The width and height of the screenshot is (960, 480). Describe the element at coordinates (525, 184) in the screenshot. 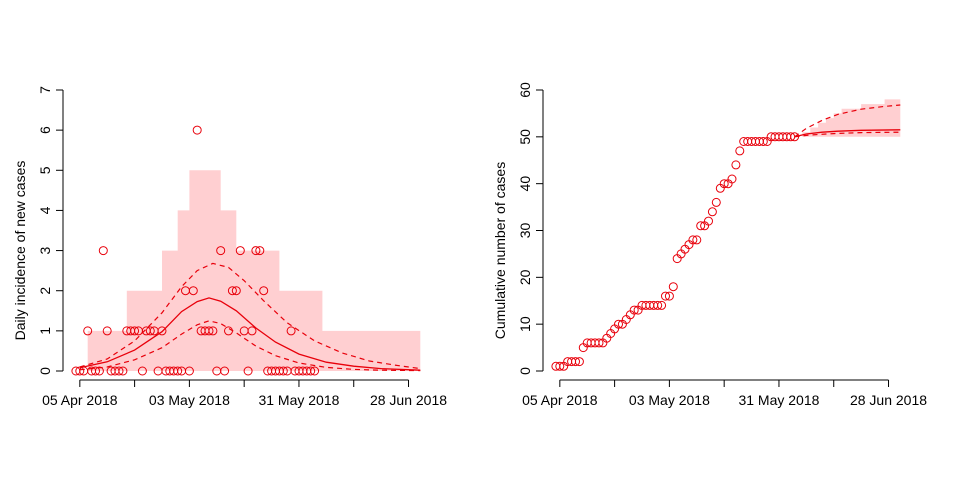

I see `y-tick-label: 40` at that location.